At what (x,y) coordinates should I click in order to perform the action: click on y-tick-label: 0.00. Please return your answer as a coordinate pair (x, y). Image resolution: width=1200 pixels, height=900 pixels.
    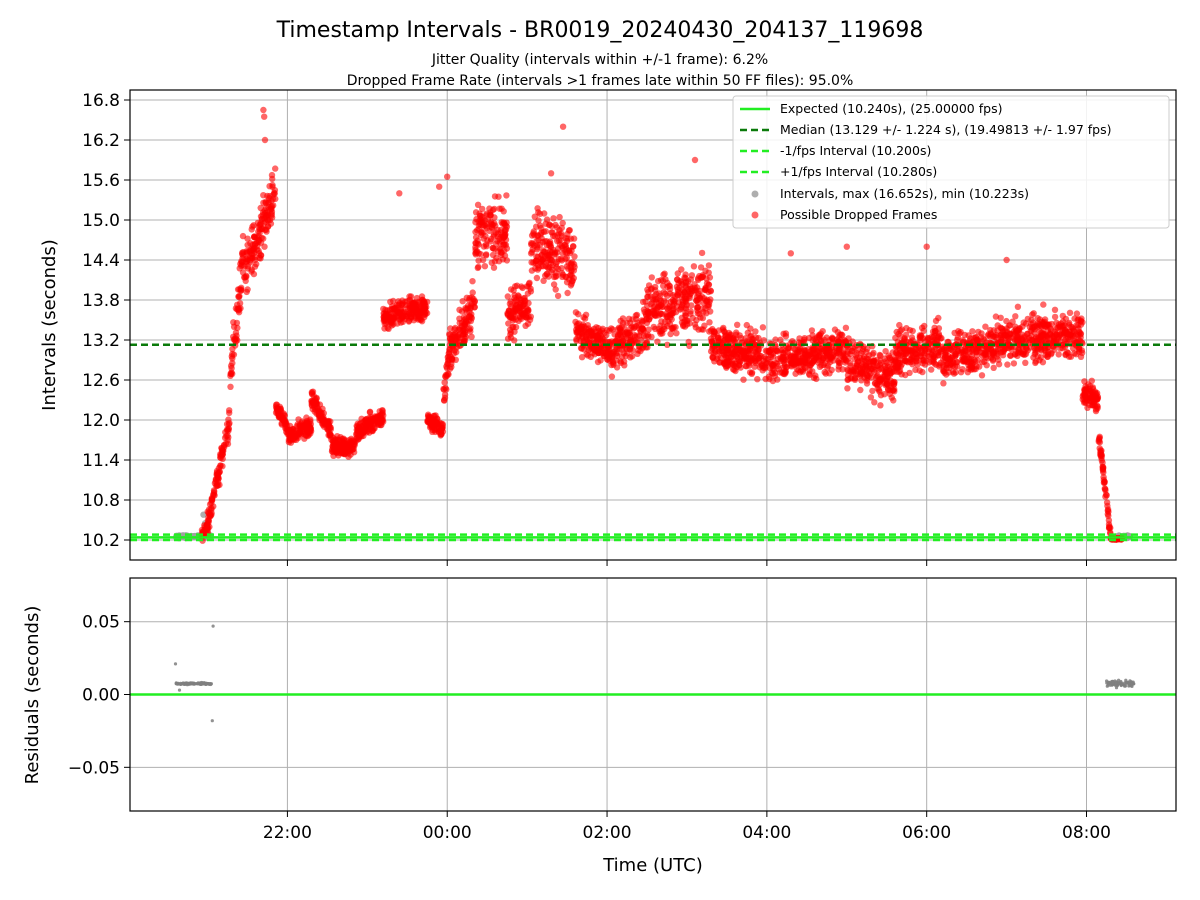
    Looking at the image, I should click on (101, 696).